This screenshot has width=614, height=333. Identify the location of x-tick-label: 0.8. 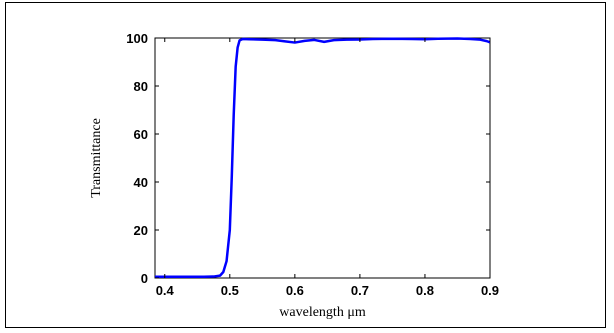
(425, 290).